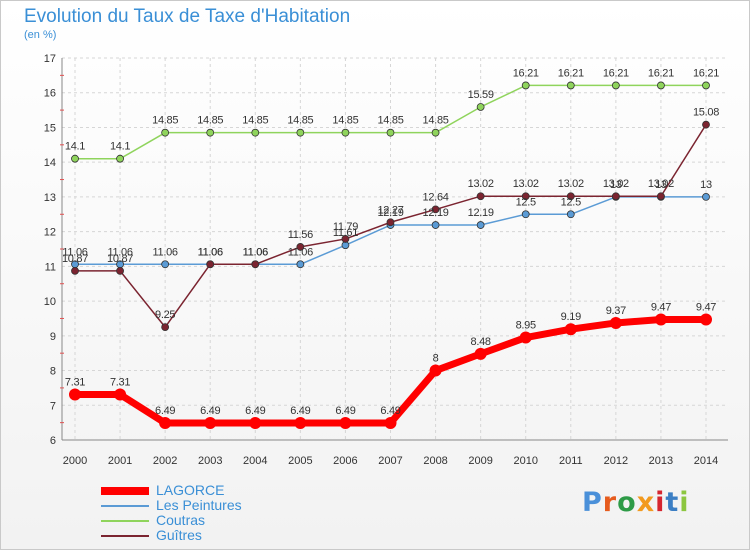  Describe the element at coordinates (436, 359) in the screenshot. I see `data-label: 8` at that location.